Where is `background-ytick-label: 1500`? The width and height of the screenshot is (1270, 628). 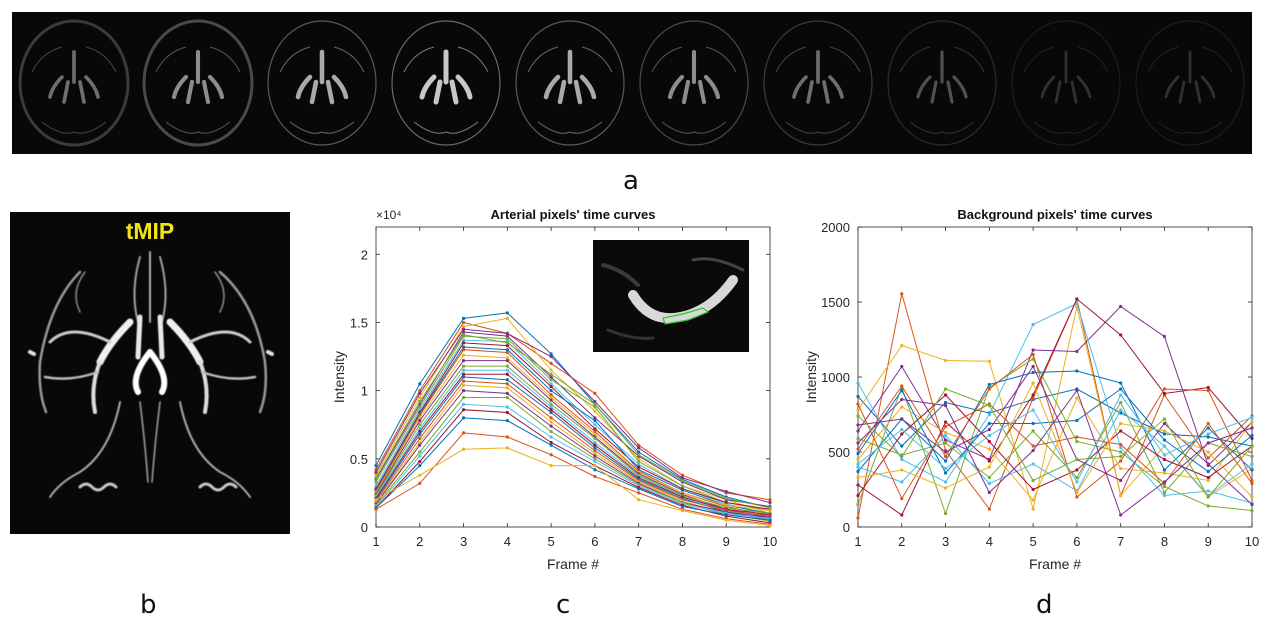 background-ytick-label: 1500 is located at coordinates (835, 302).